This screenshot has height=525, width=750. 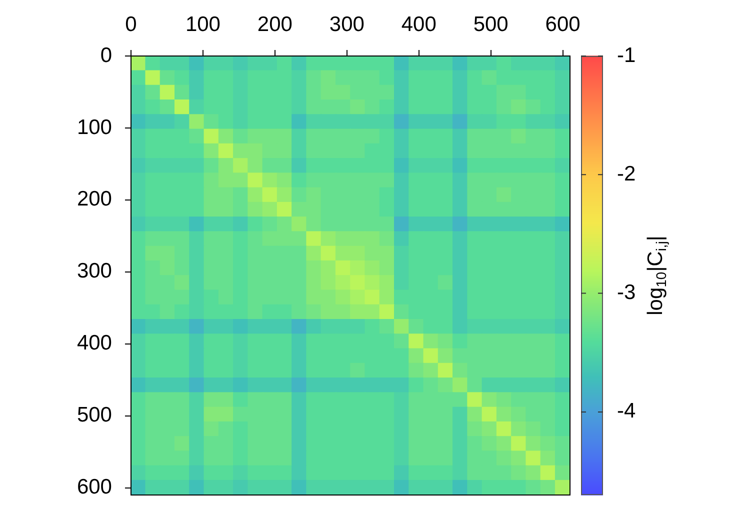 What do you see at coordinates (94, 199) in the screenshot?
I see `y-tick-label: 200` at bounding box center [94, 199].